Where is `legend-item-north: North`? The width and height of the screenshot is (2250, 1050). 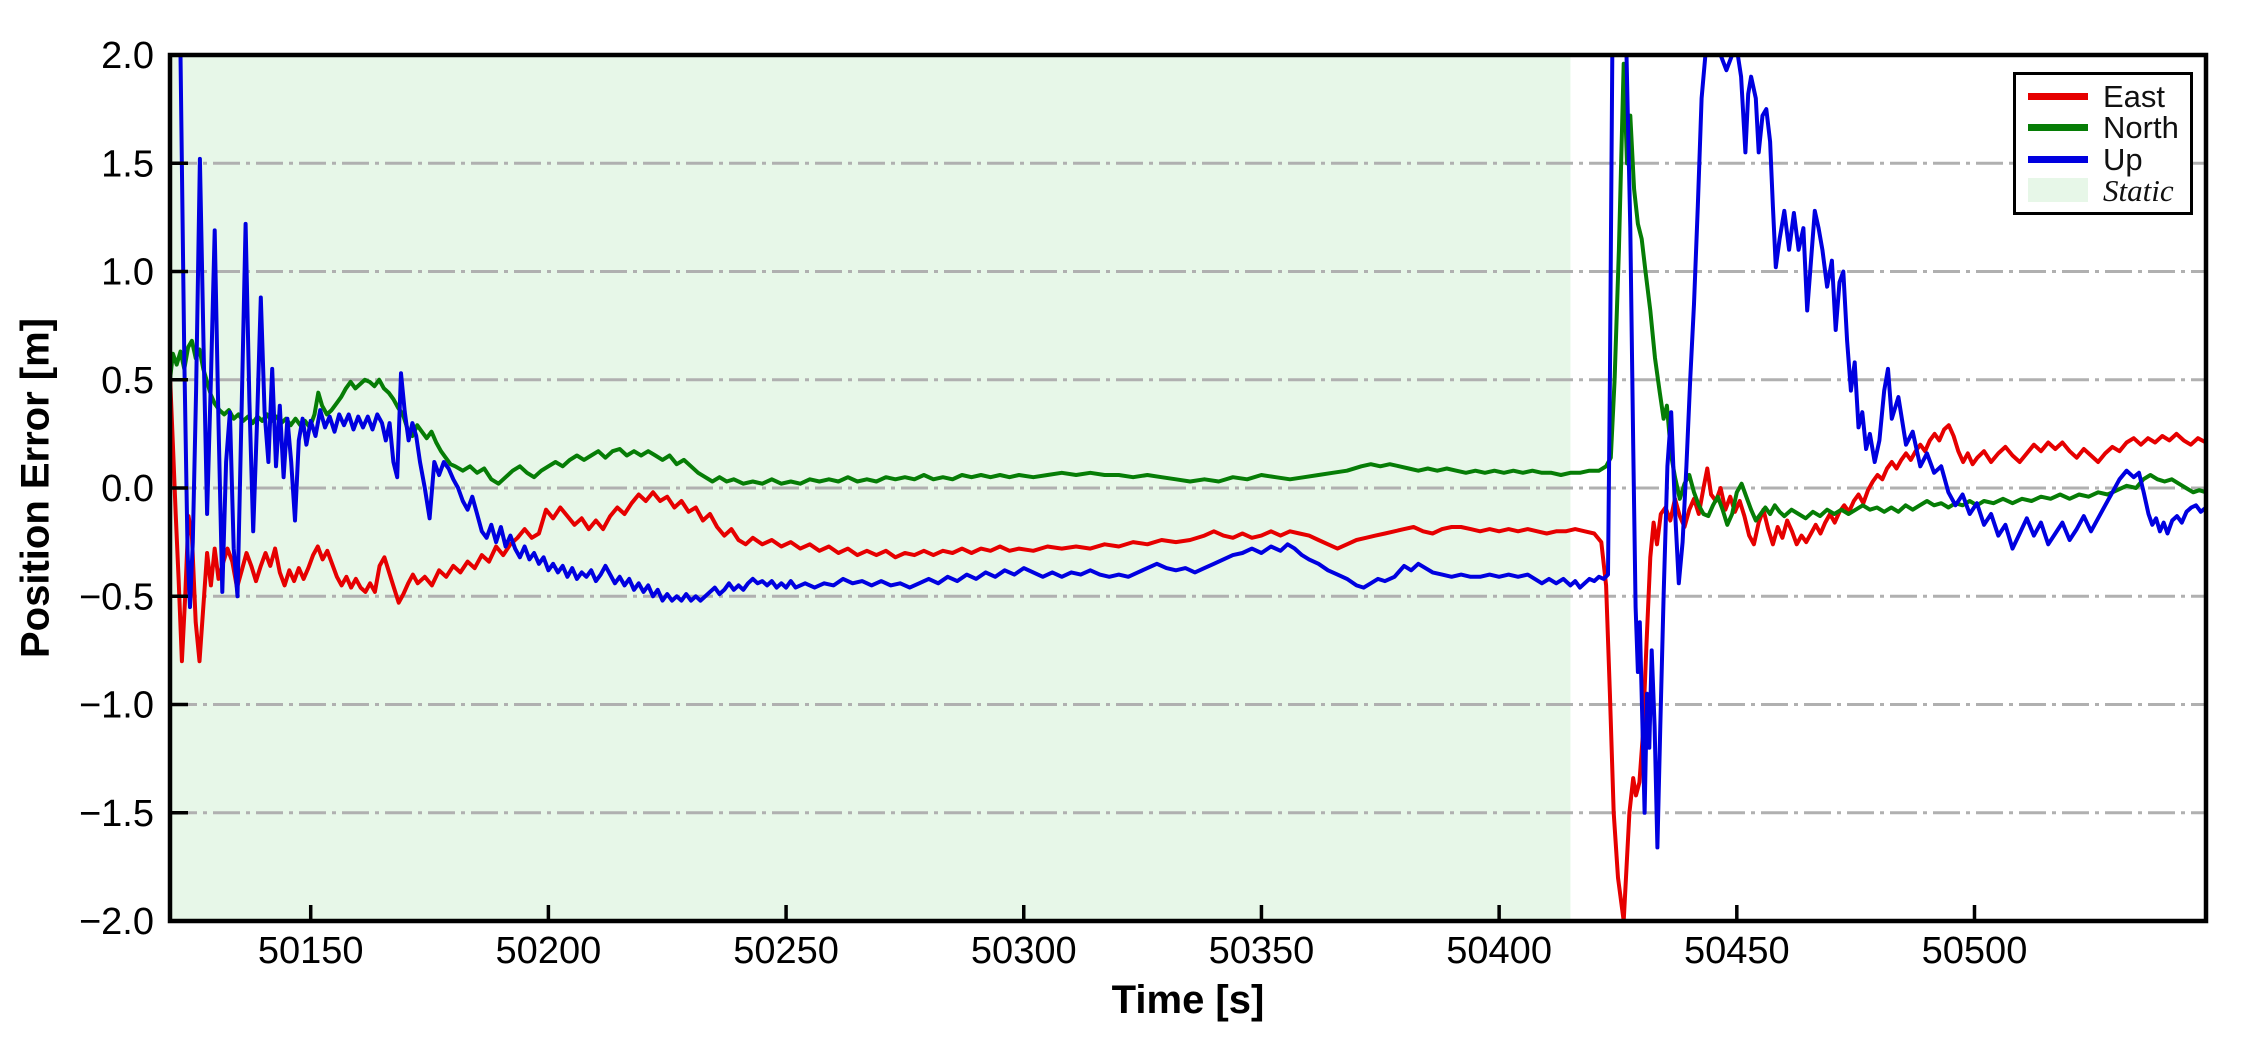
legend-item-north: North is located at coordinates (2103, 128).